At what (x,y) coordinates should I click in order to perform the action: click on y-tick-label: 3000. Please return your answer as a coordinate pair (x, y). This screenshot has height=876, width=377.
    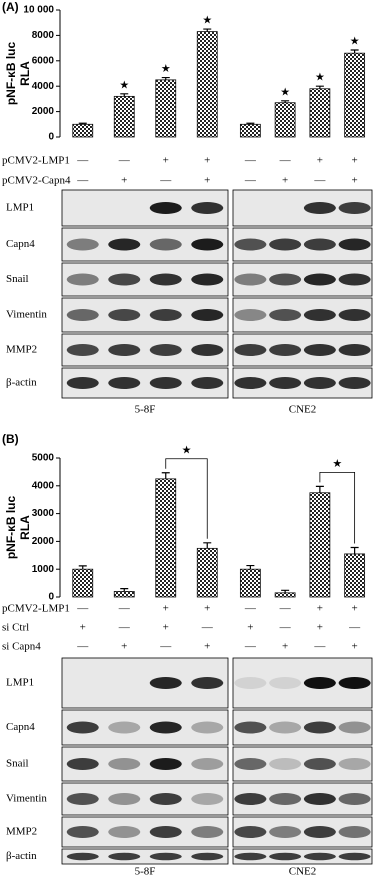
    Looking at the image, I should click on (43, 513).